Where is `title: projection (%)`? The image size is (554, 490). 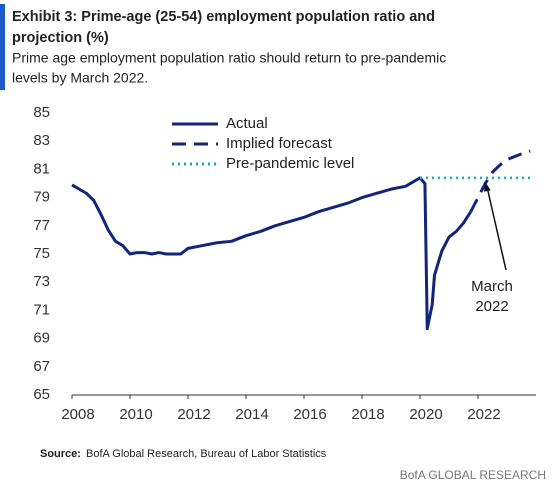
title: projection (%) is located at coordinates (60, 38).